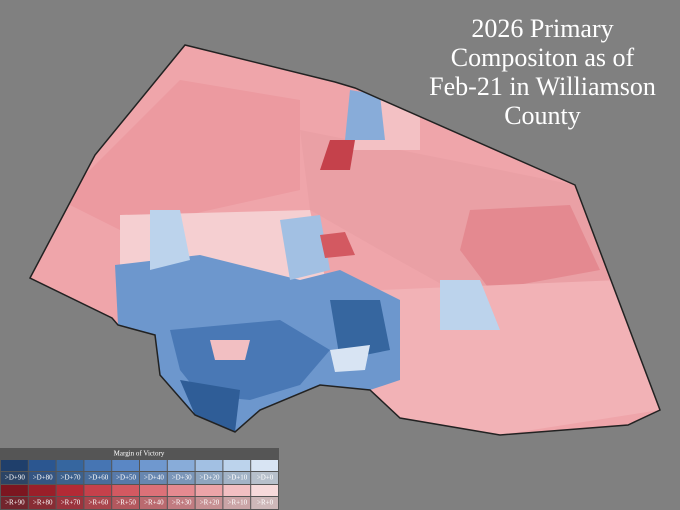 This screenshot has height=510, width=680. I want to click on legend-label: >R+80, so click(43, 503).